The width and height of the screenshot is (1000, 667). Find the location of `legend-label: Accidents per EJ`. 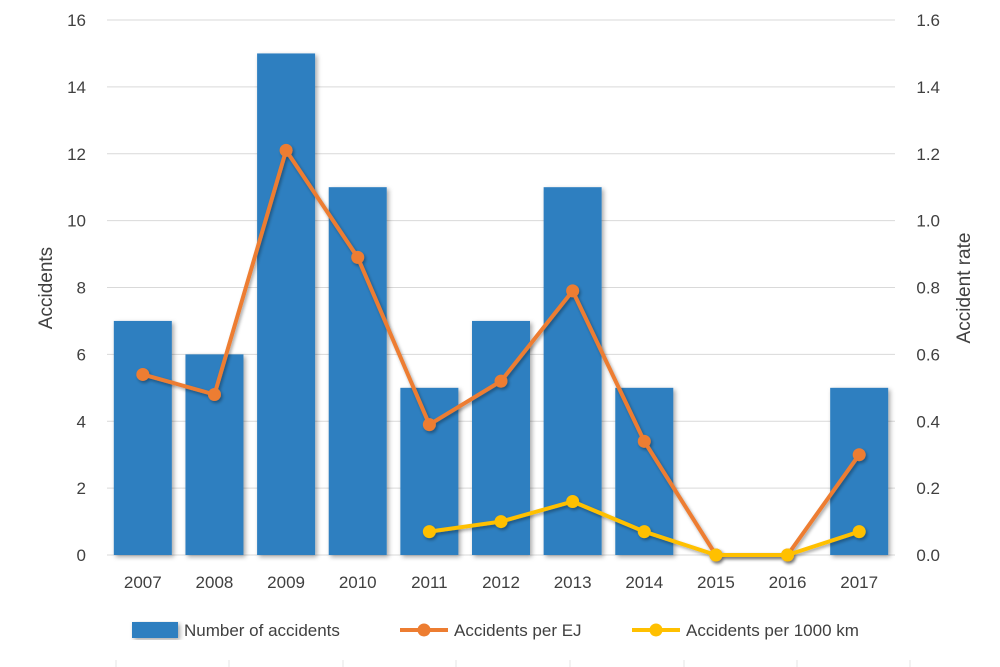

legend-label: Accidents per EJ is located at coordinates (518, 630).